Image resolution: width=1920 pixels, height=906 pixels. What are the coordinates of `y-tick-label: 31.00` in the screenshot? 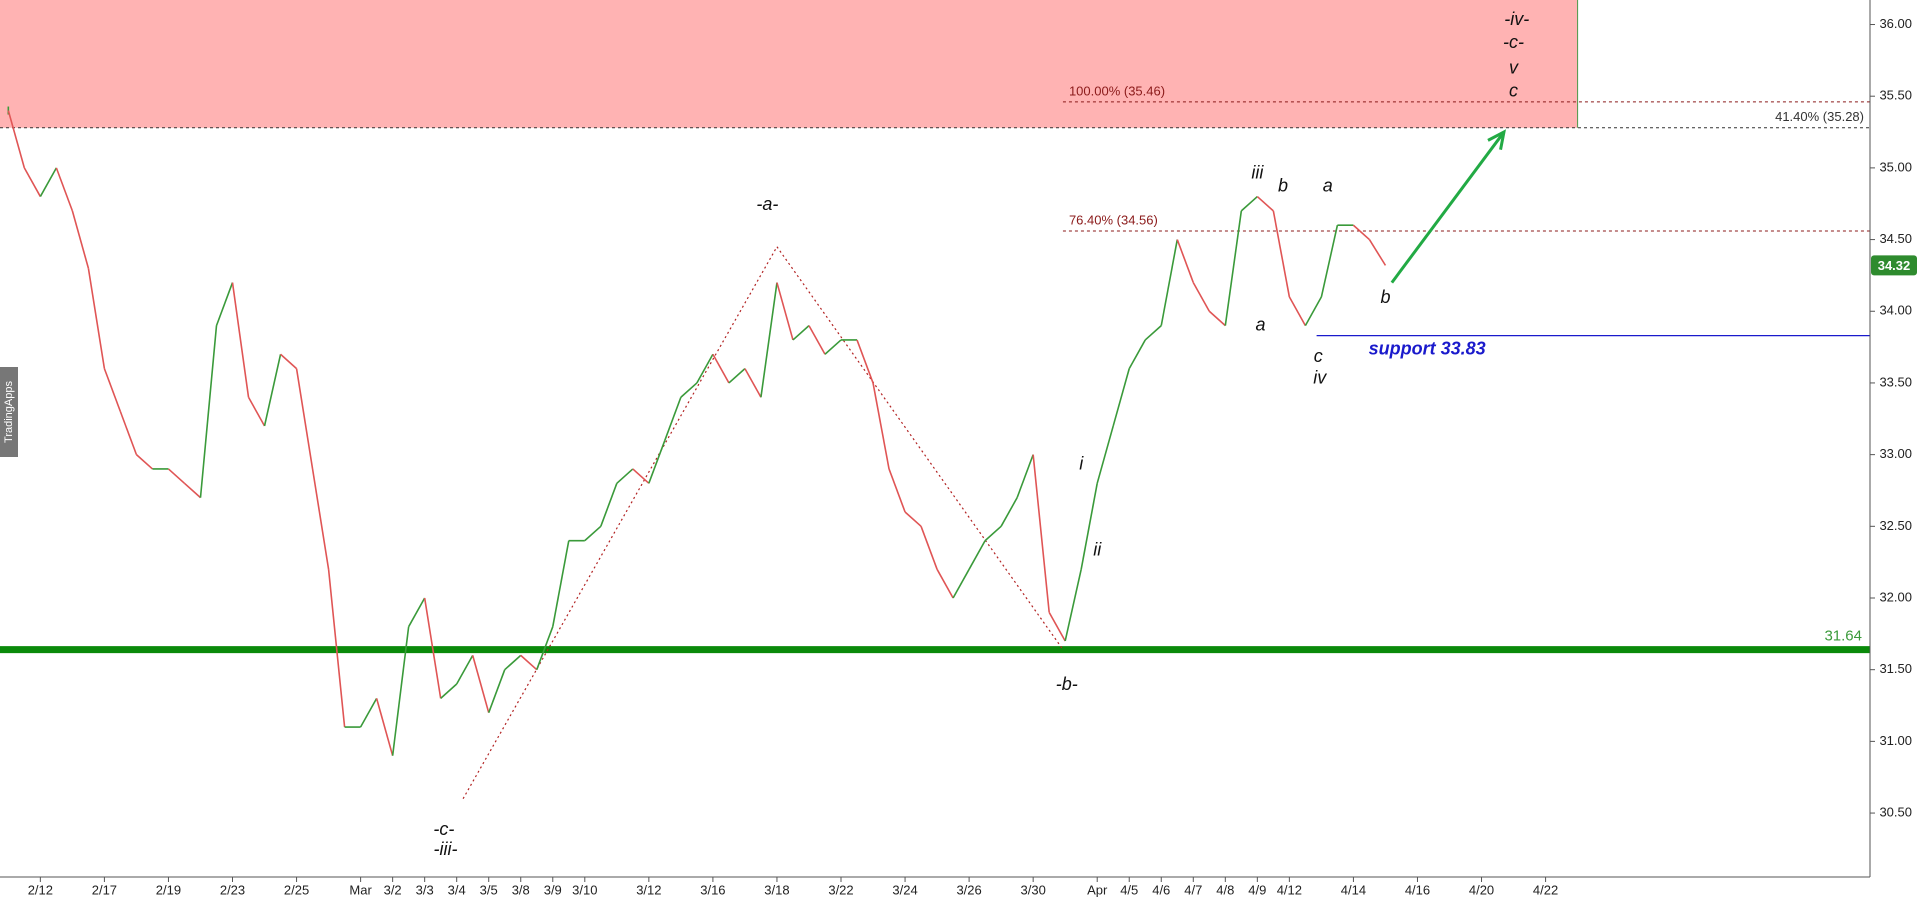 It's located at (1895, 740).